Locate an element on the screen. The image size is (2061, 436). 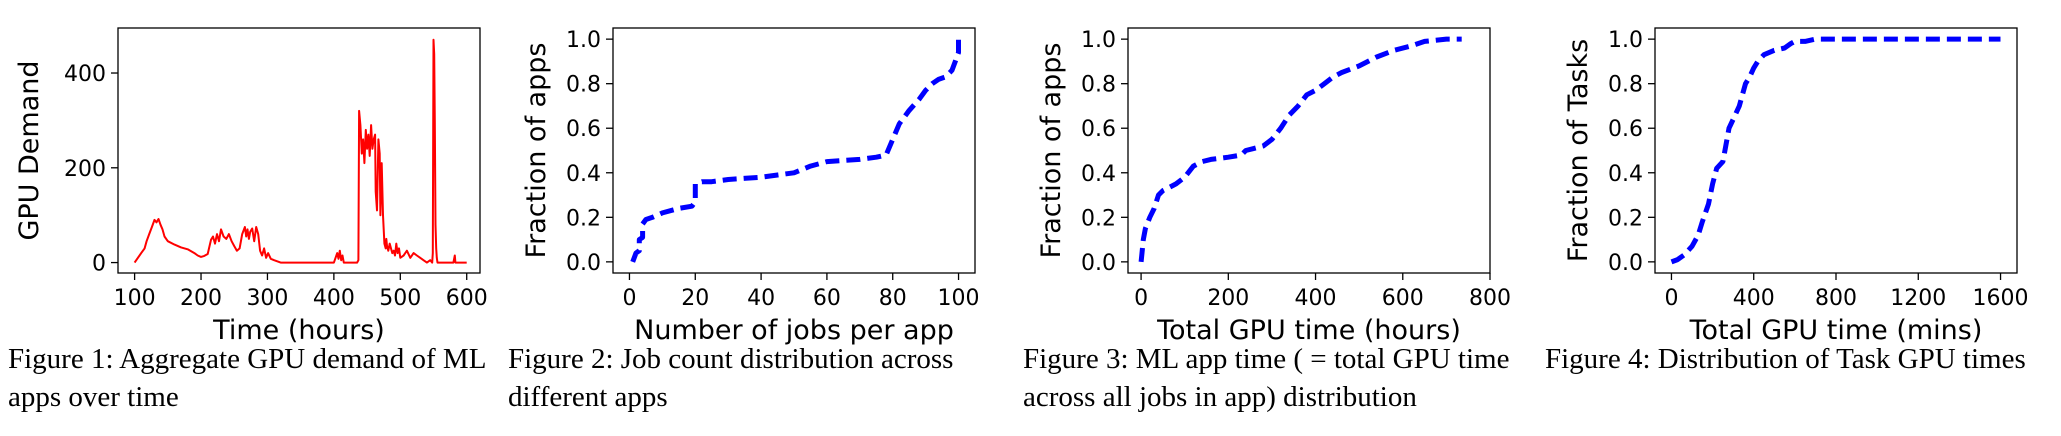
x-axis-label: Total GPU time (hours) is located at coordinates (1308, 330).